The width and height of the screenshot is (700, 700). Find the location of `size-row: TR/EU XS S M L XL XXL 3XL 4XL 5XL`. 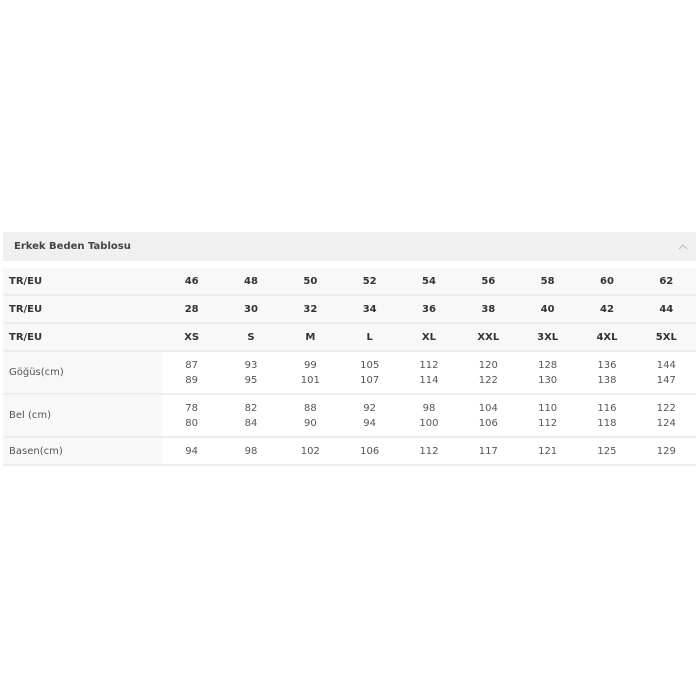

size-row: TR/EU XS S M L XL XXL 3XL 4XL 5XL is located at coordinates (349, 337).